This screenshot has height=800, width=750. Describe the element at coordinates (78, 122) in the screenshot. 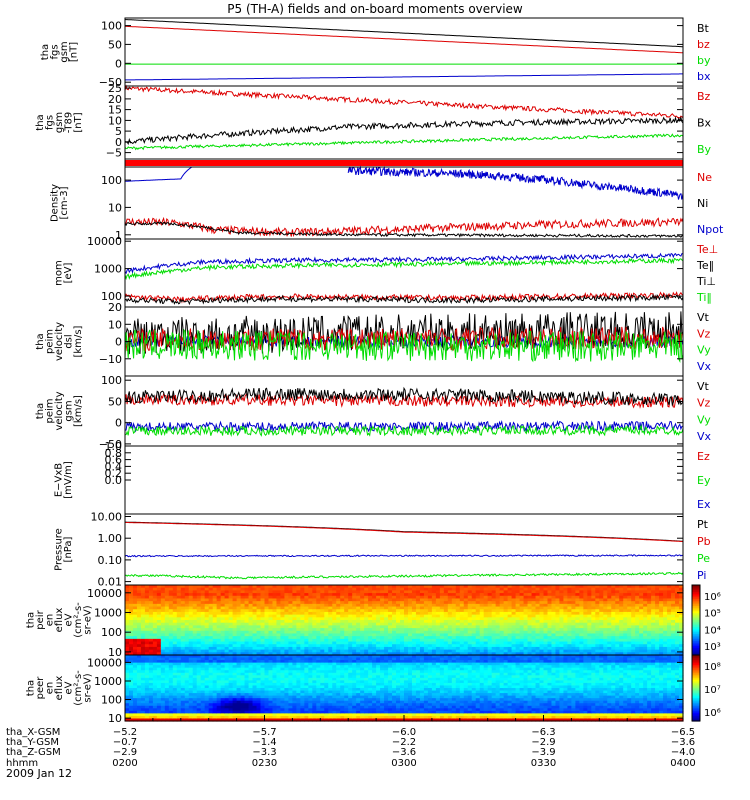

I see `y-axis-label: [nT]` at that location.